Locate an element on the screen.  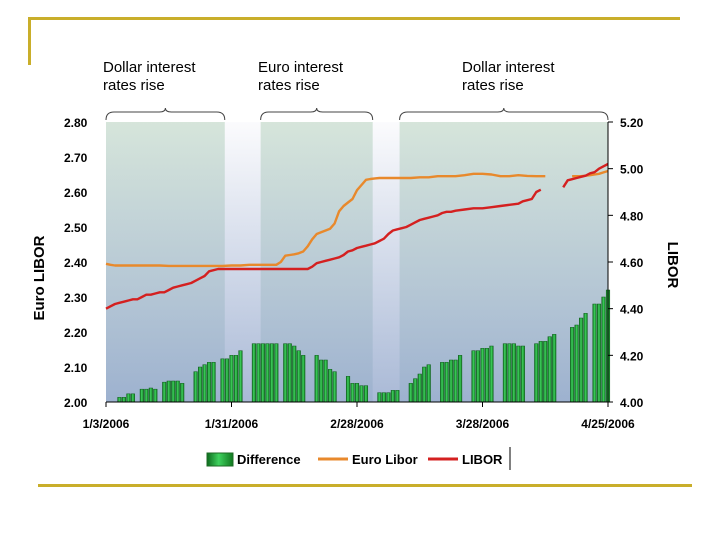
legend-difference-swatch is located at coordinates (220, 459).